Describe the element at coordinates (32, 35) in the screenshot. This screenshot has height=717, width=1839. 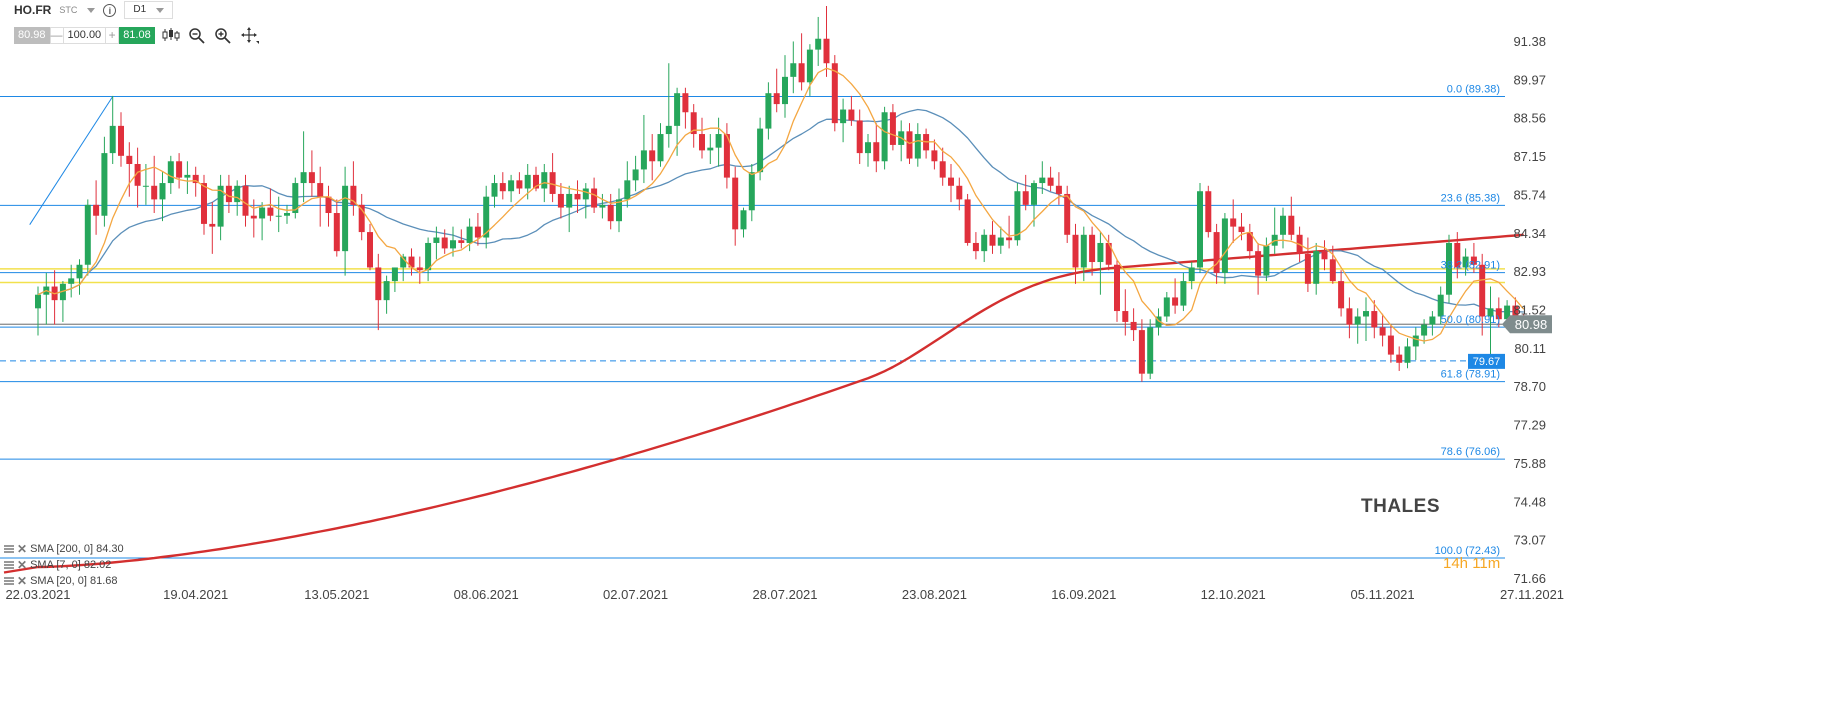
I see `sell-price-button: 80.98` at that location.